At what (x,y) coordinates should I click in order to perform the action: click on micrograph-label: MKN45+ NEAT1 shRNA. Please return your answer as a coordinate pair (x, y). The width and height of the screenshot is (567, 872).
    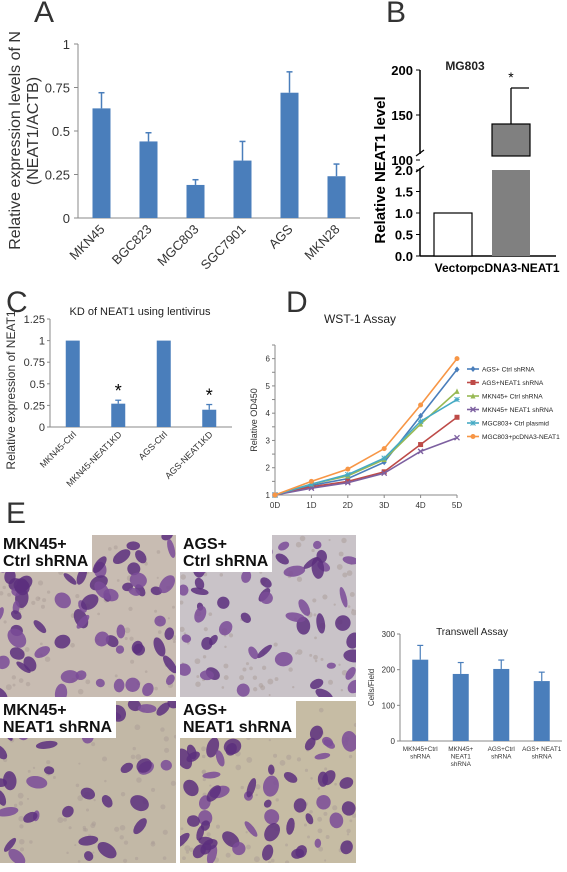
    Looking at the image, I should click on (58, 719).